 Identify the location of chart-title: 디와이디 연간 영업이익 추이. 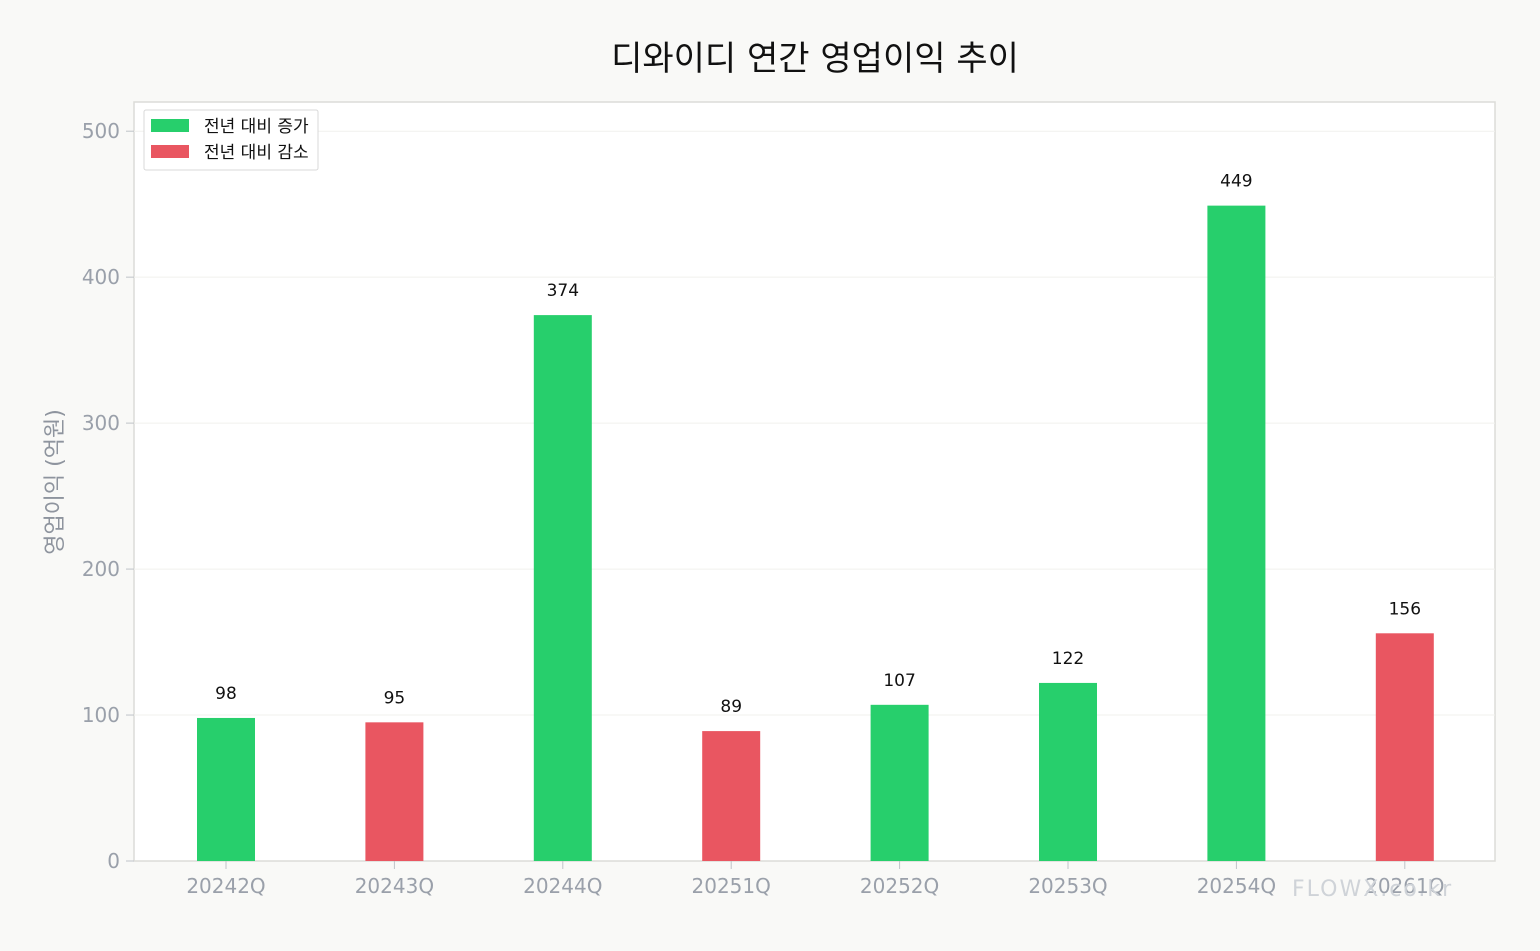
(815, 59).